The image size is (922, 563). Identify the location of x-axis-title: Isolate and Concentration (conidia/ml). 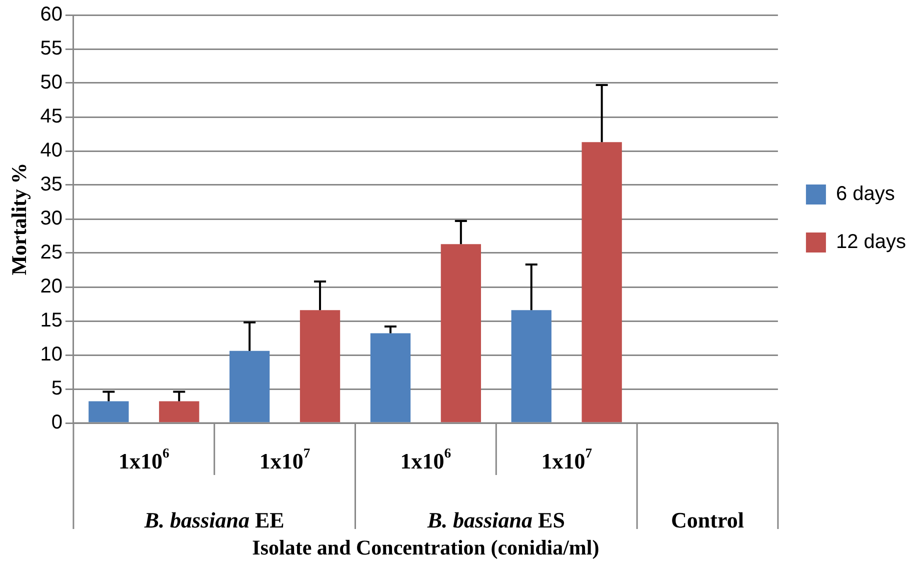
(426, 547).